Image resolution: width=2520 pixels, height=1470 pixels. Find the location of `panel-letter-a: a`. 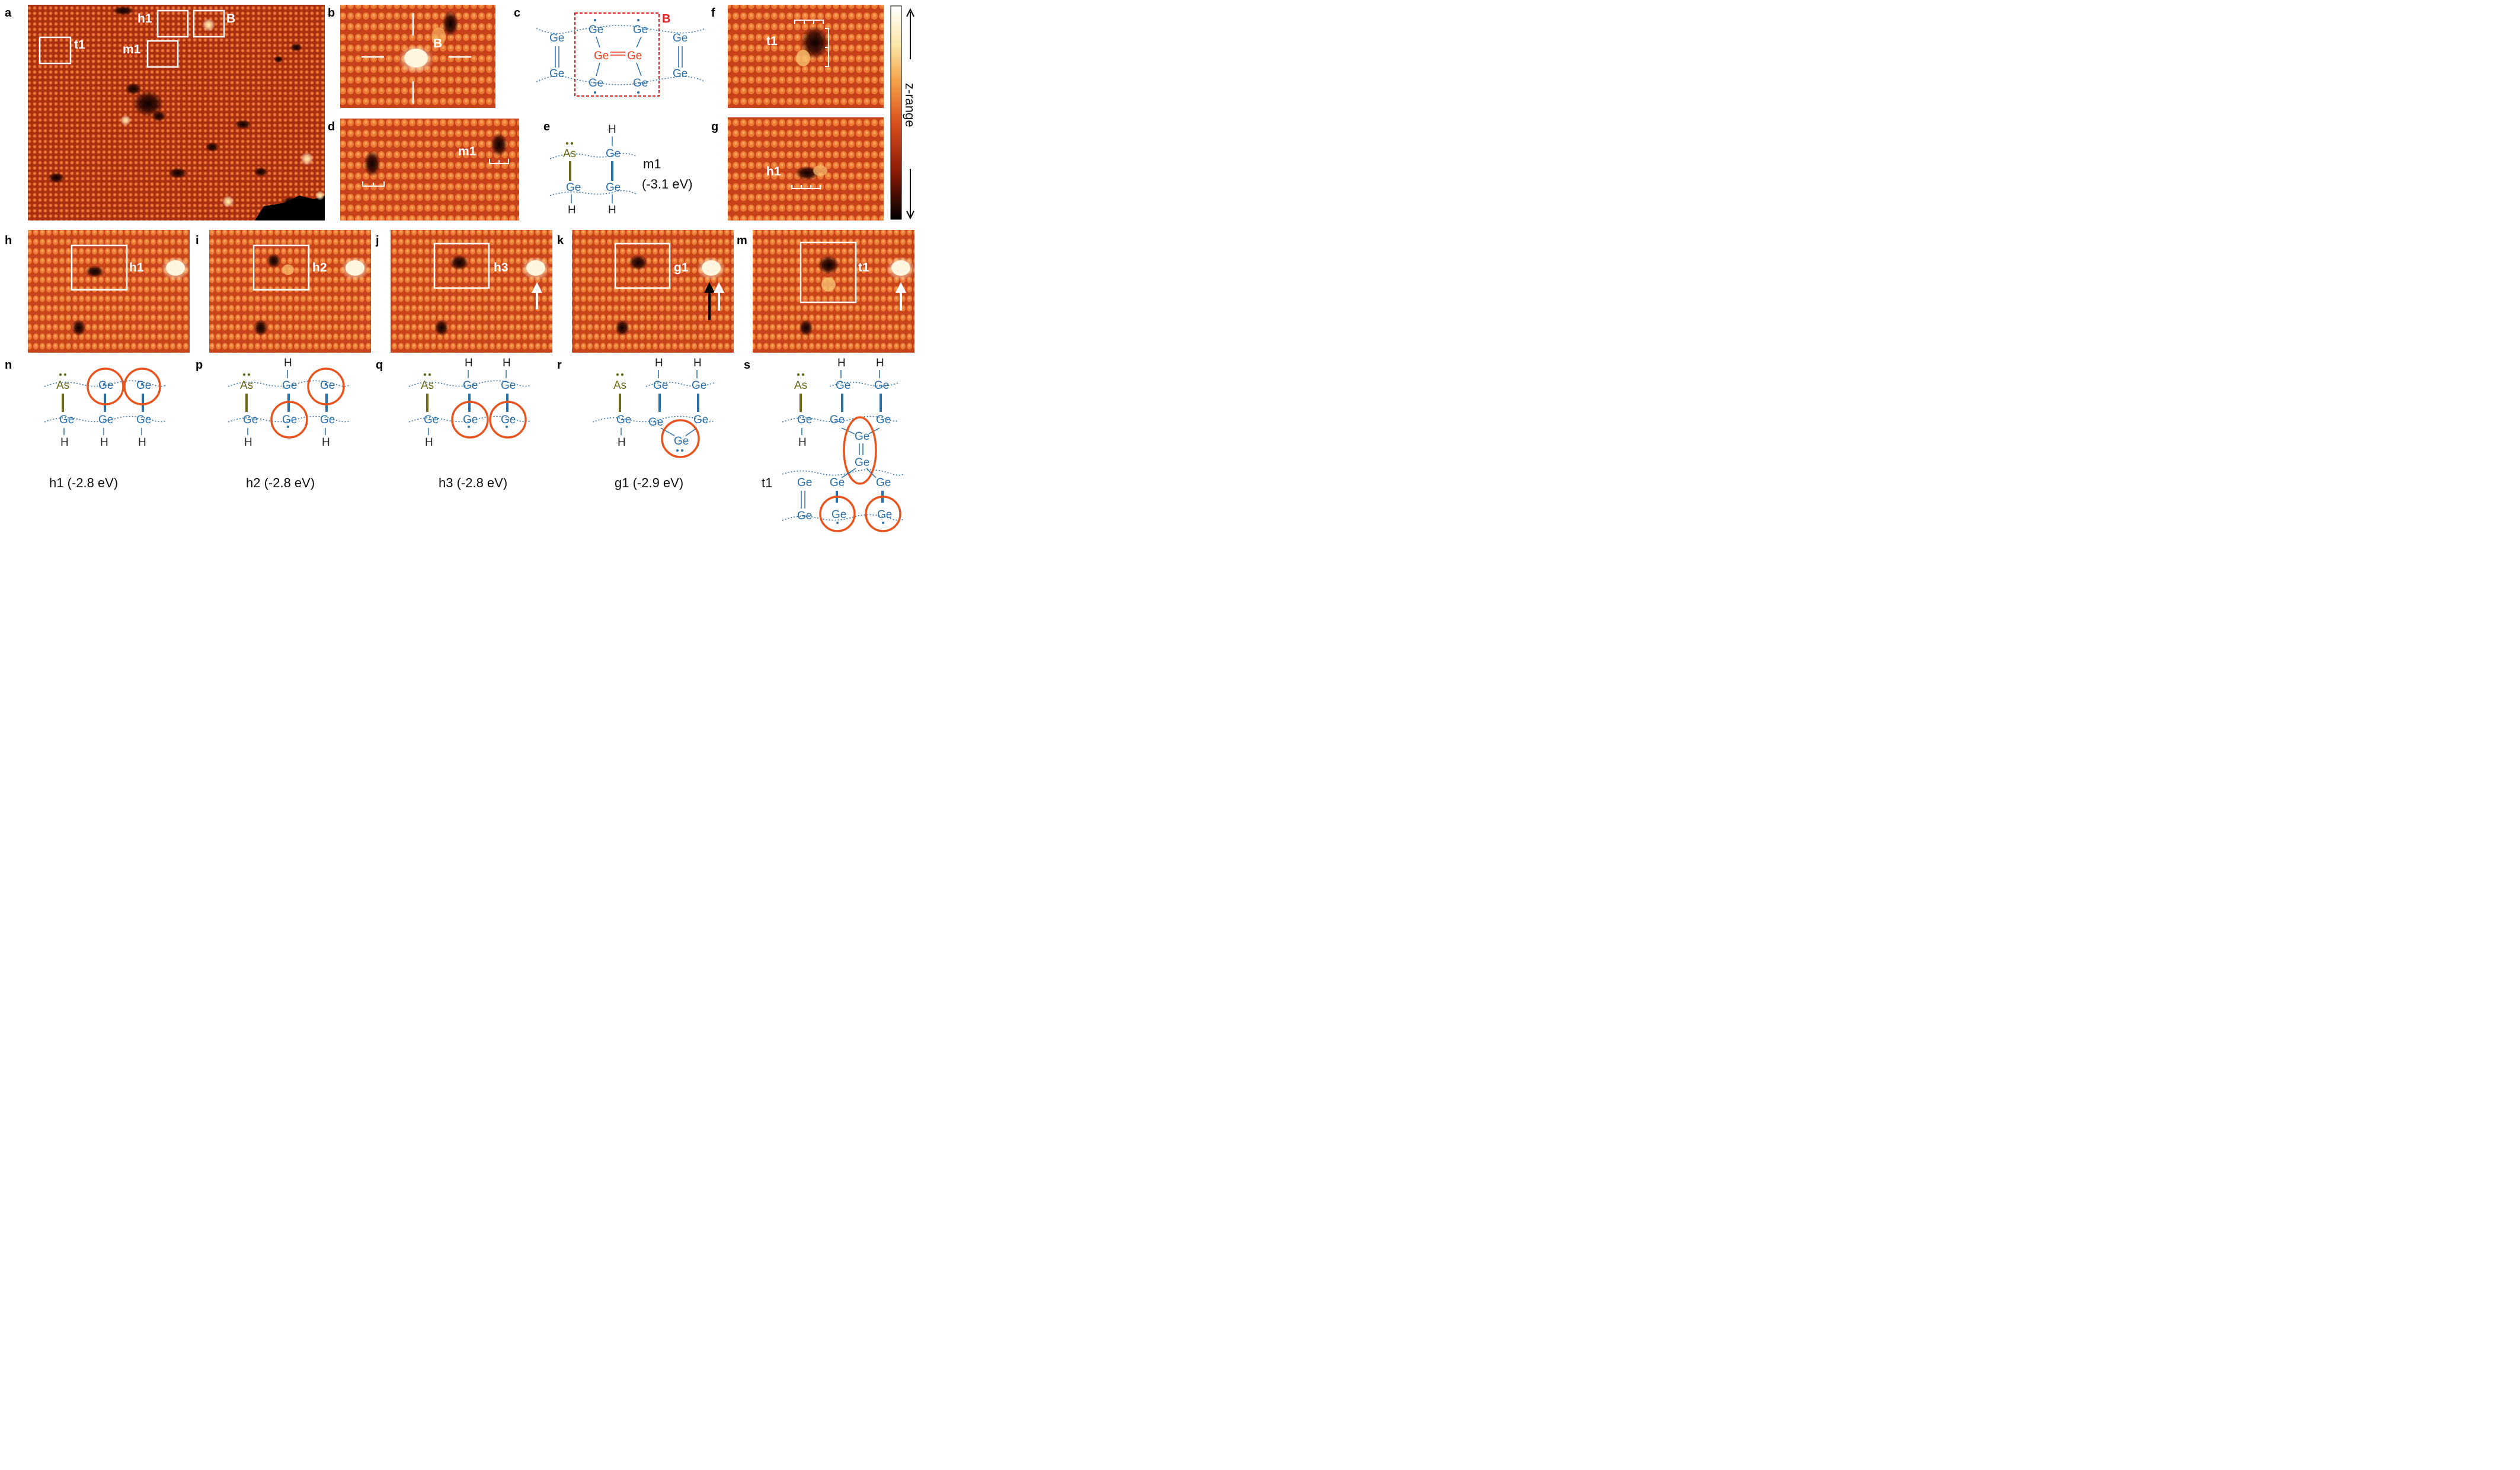

panel-letter-a: a is located at coordinates (8, 14).